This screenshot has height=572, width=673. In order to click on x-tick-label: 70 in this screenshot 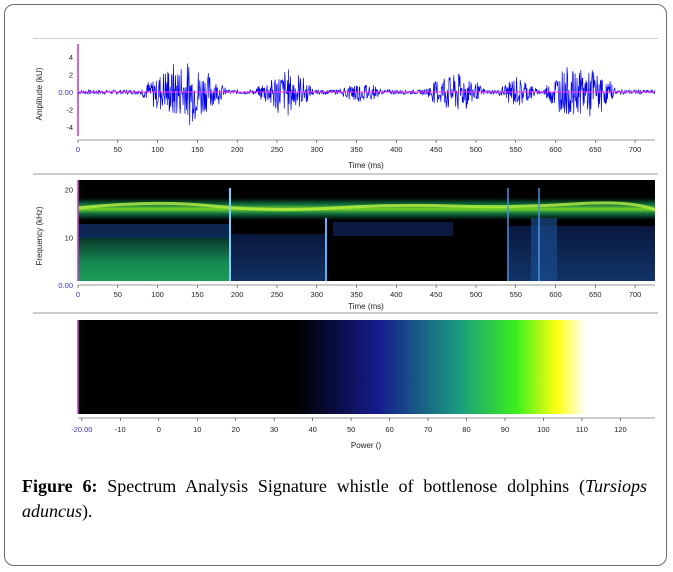, I will do `click(428, 429)`.